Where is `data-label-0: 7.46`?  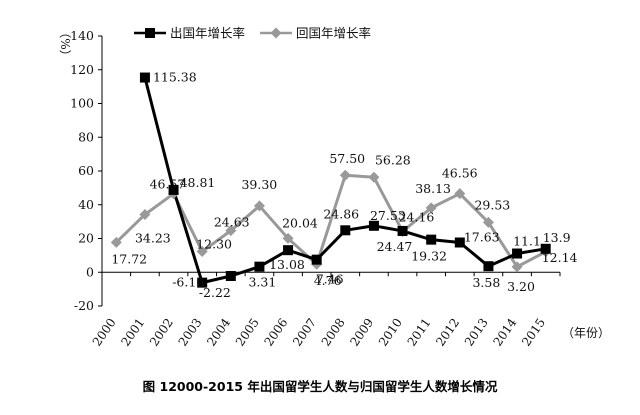
data-label-0: 7.46 is located at coordinates (330, 279).